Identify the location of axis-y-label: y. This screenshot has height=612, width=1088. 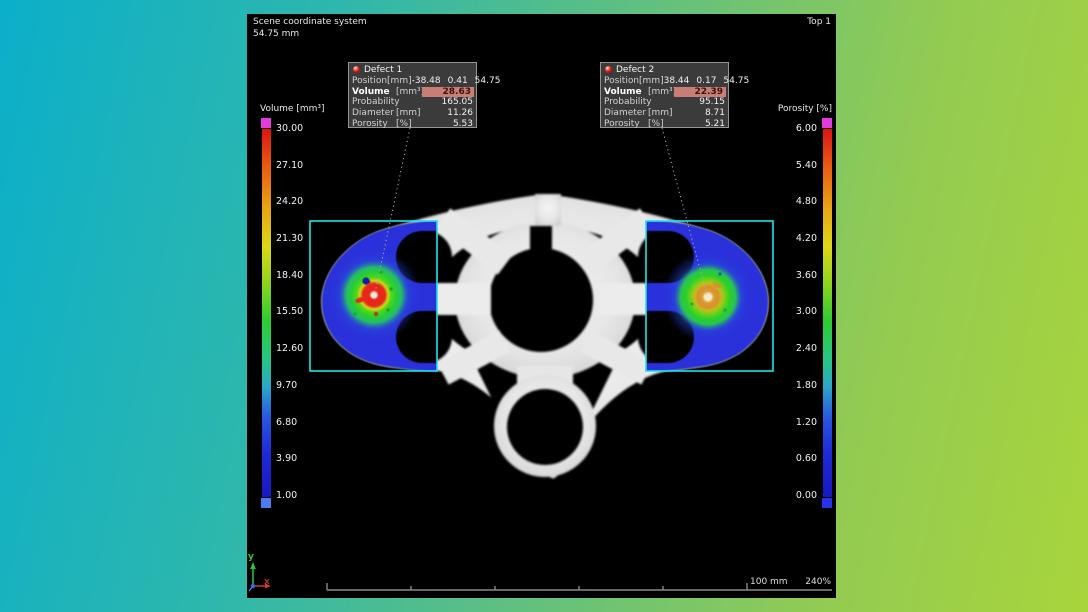
(251, 557).